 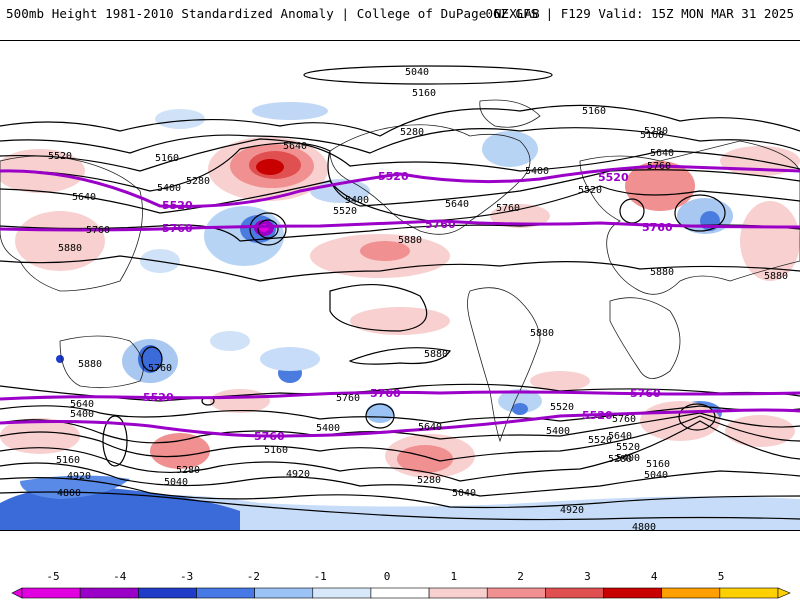 What do you see at coordinates (654, 576) in the screenshot?
I see `colorbar-tick-label: 4` at bounding box center [654, 576].